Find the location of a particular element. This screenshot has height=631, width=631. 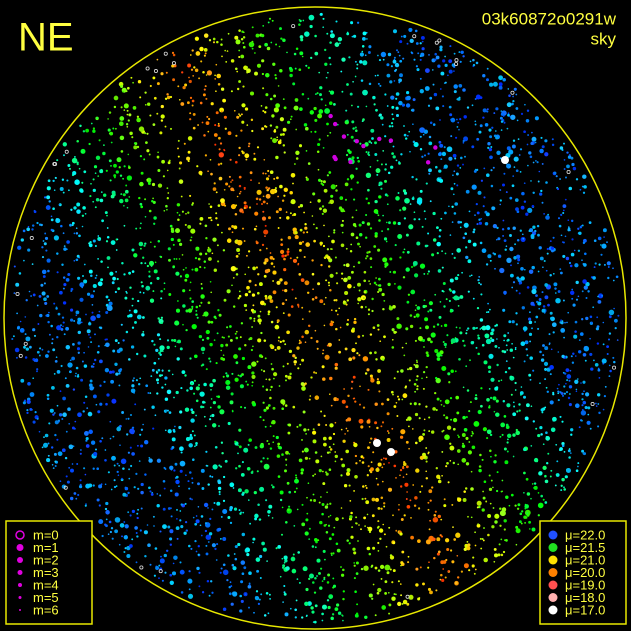

magnitude-symbol is located at coordinates (20, 572).